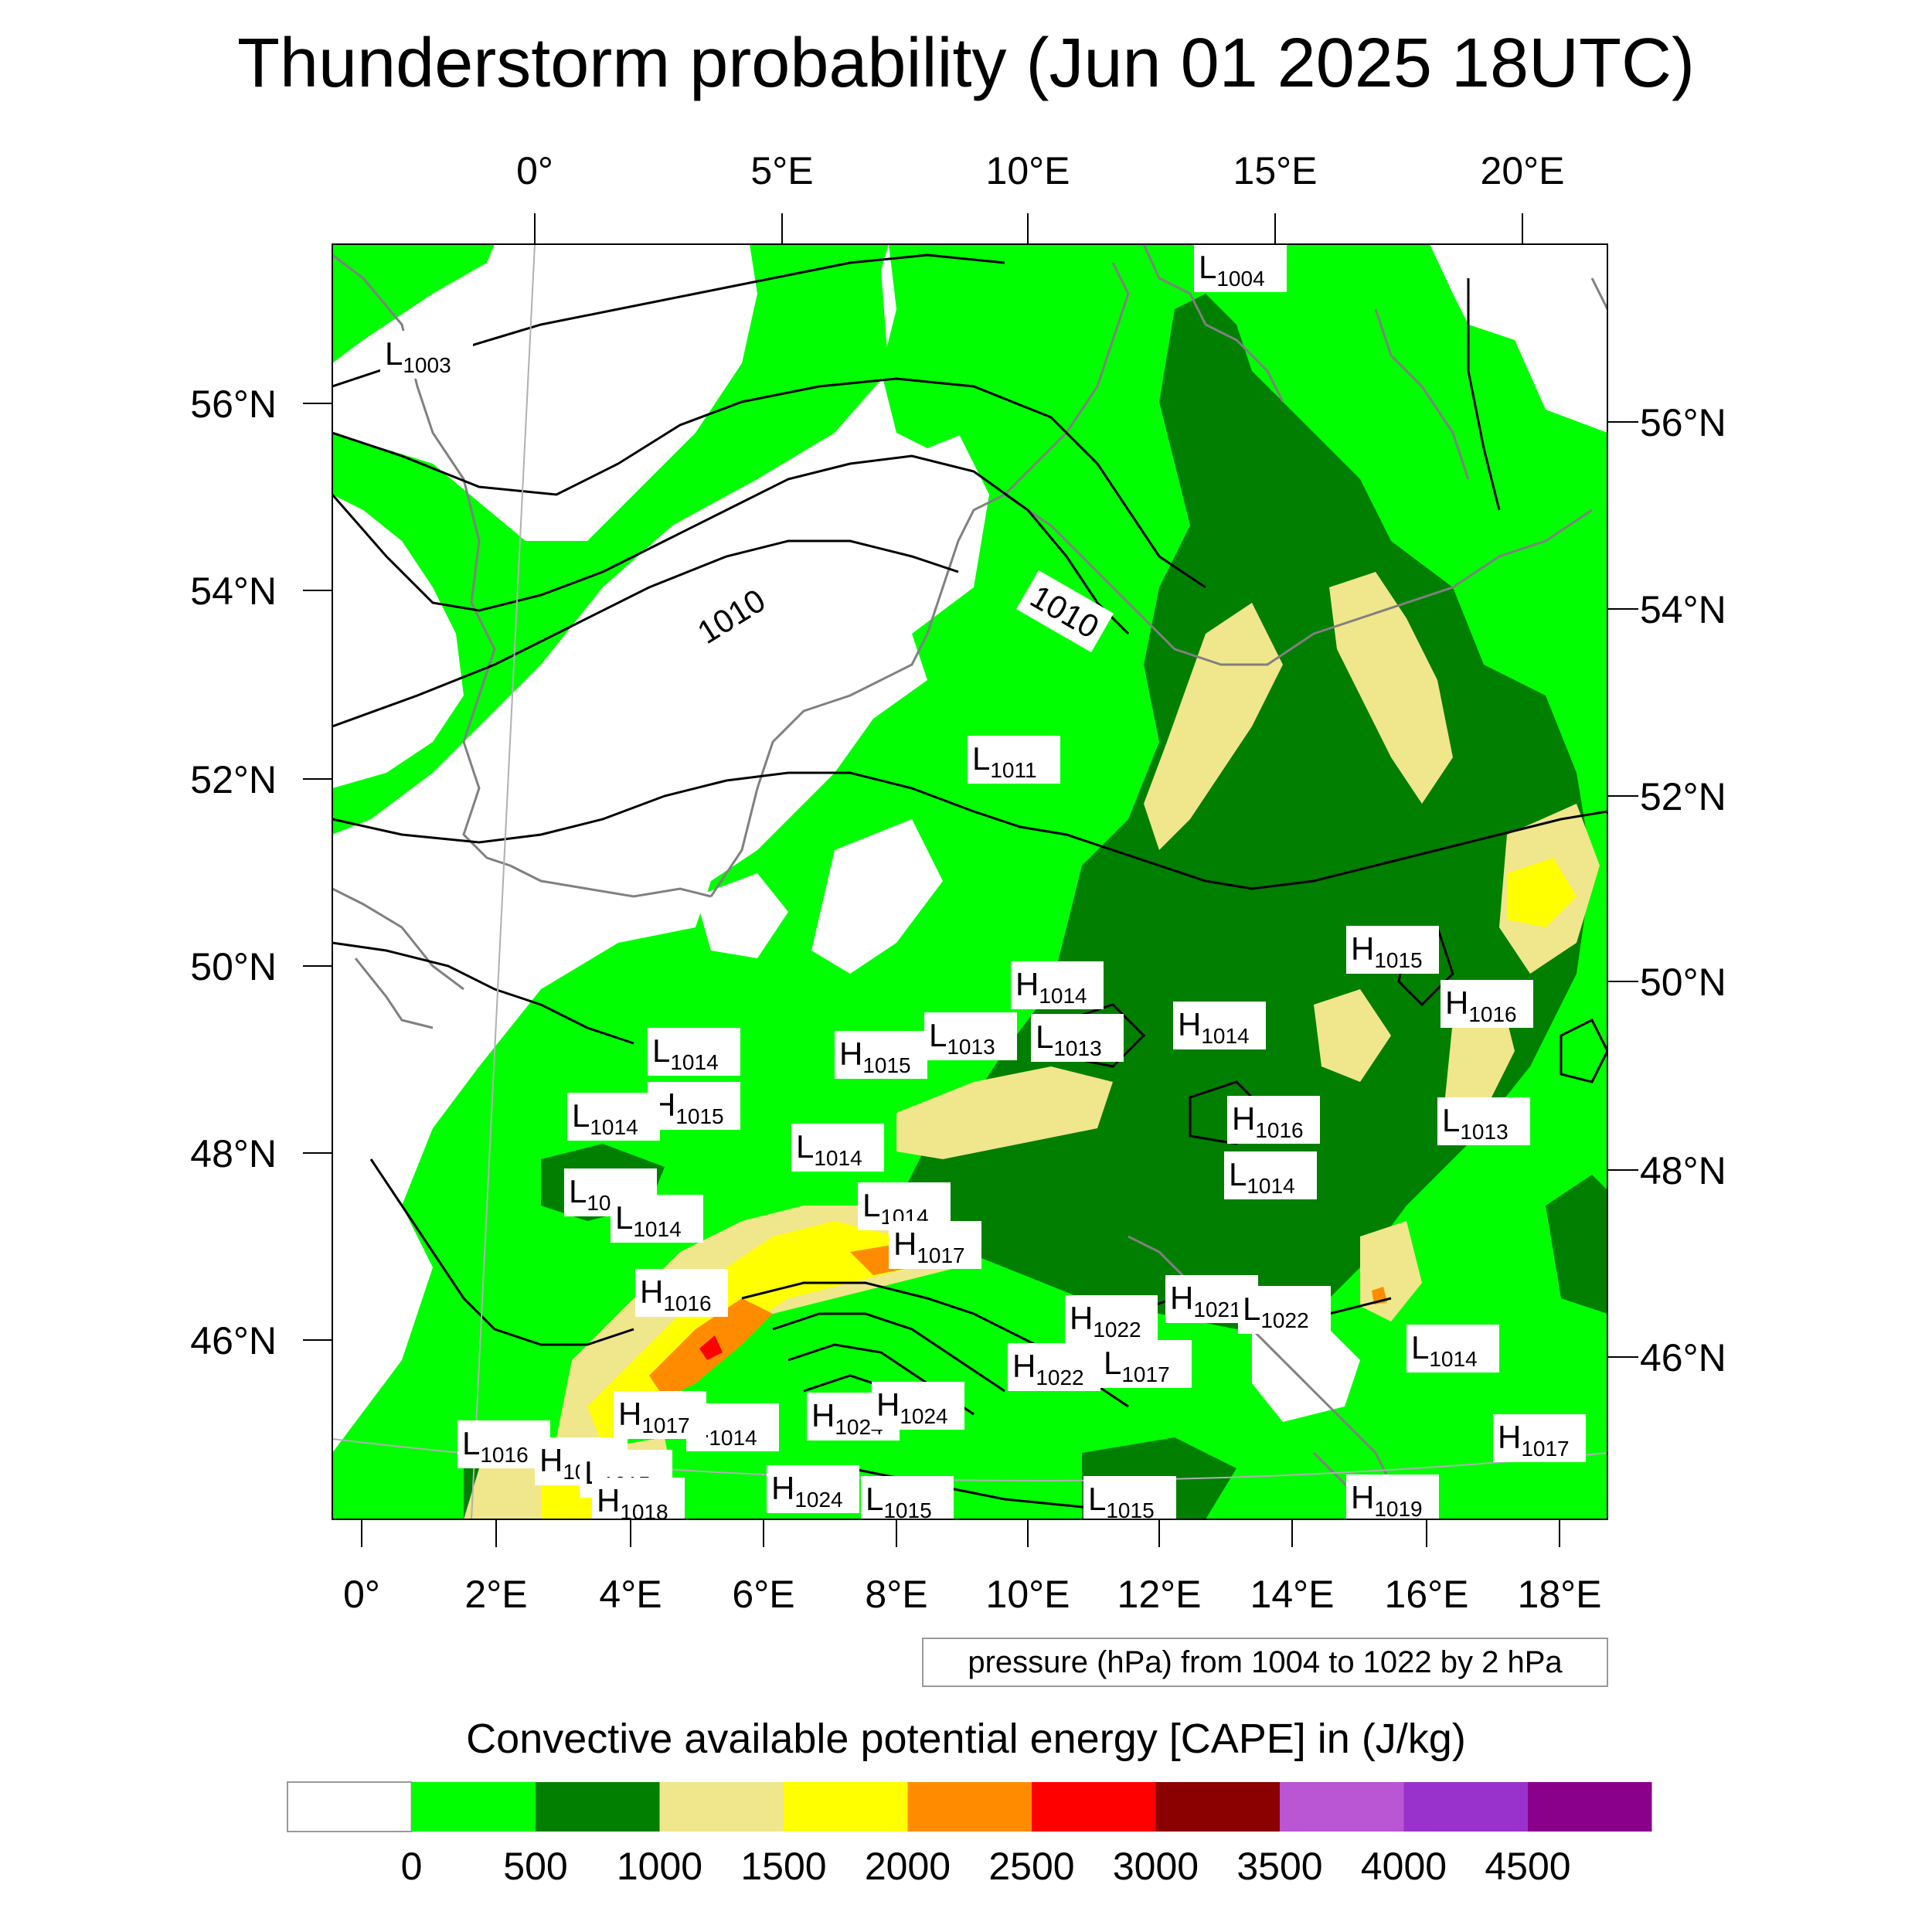 This screenshot has width=1932, height=1932. Describe the element at coordinates (1279, 1867) in the screenshot. I see `colorbar-tick-label: 3500` at that location.